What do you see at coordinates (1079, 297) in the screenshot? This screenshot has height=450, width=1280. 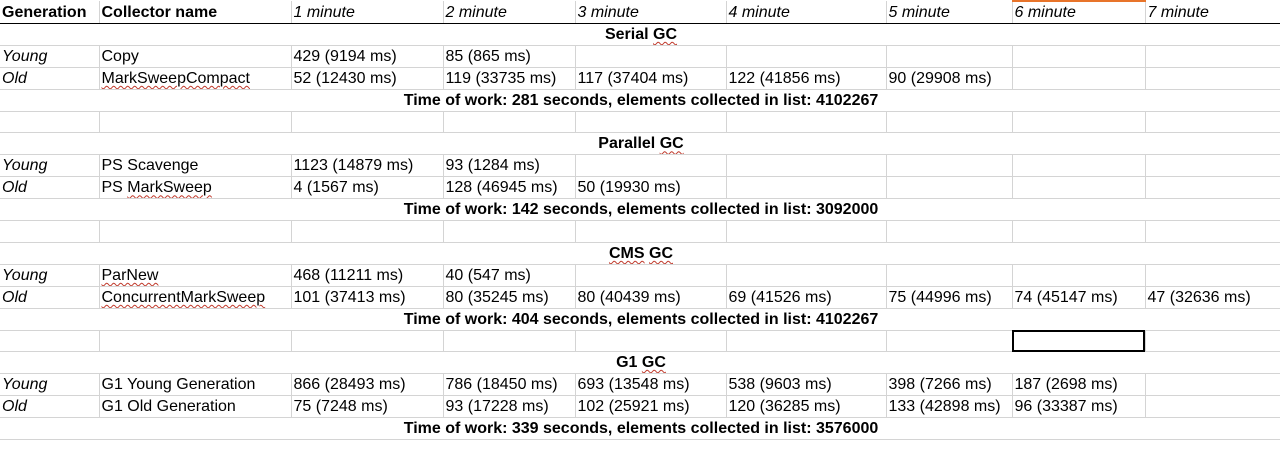 I see `cell-value: 74 (45147 ms)` at bounding box center [1079, 297].